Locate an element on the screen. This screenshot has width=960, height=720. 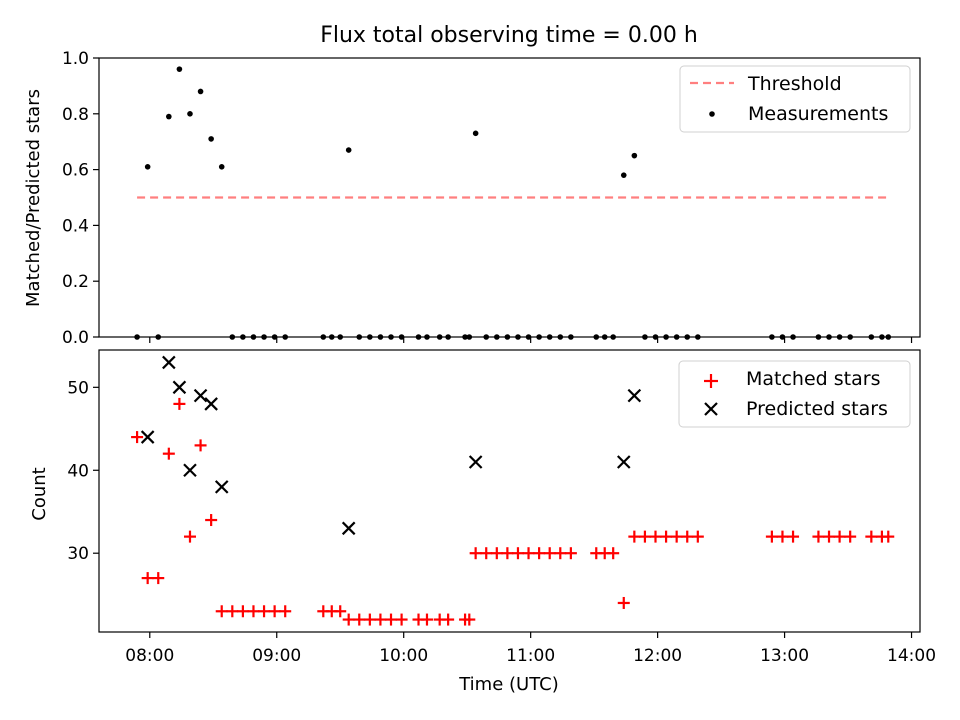
bottom-x-axis: 08:00 09:00 10:00 11:00 12:00 13:00 14:00 is located at coordinates (530, 649).